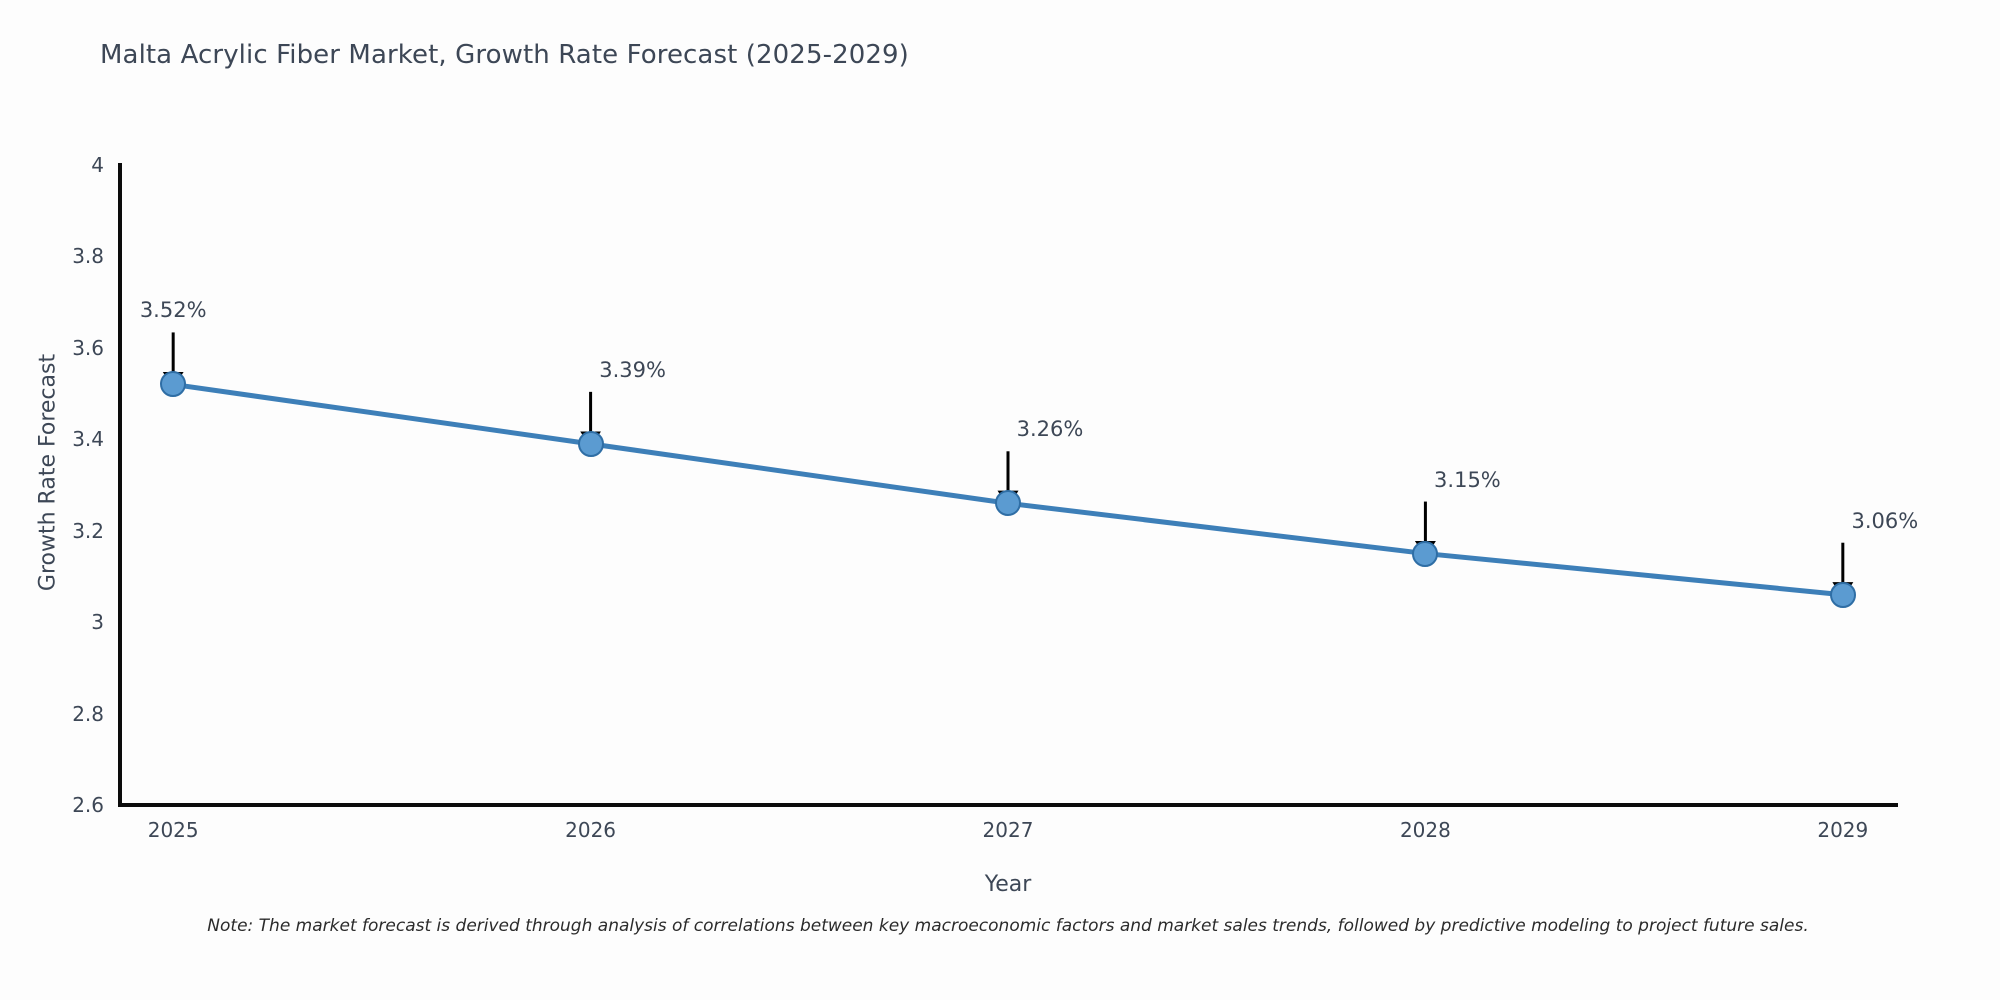 This screenshot has width=2000, height=1000. I want to click on y-axis-tick-label: 4, so click(97, 165).